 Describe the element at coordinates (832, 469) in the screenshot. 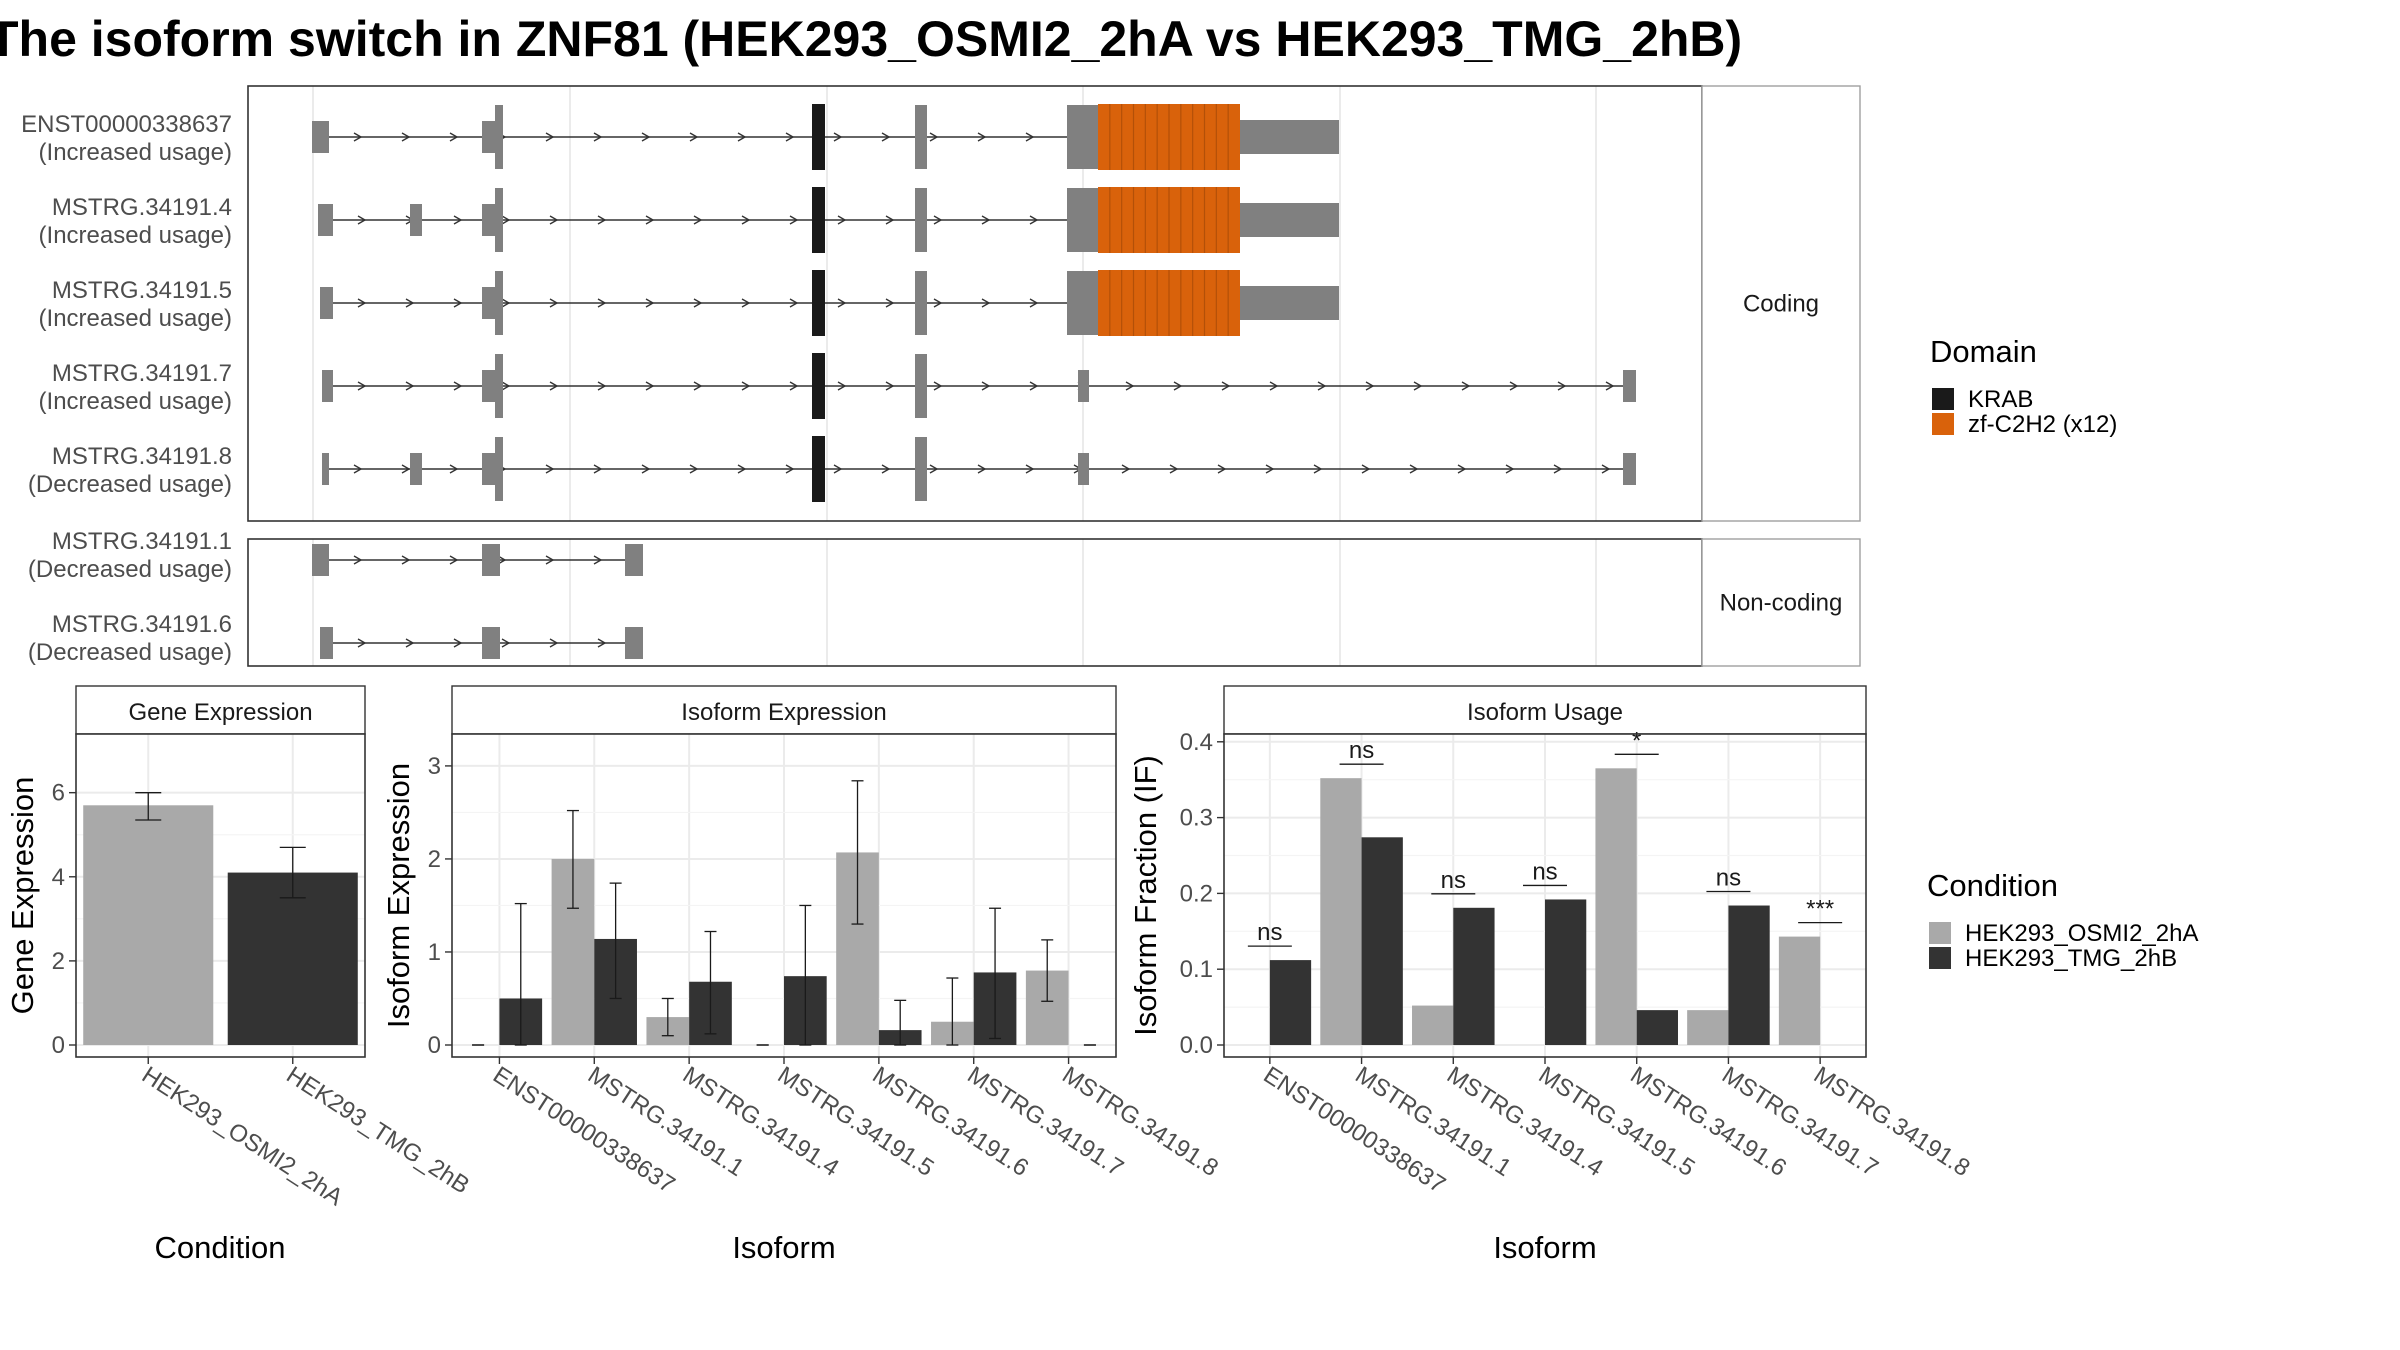

I see `transcript-row: MSTRG.34191.8(Decreased usage)` at that location.